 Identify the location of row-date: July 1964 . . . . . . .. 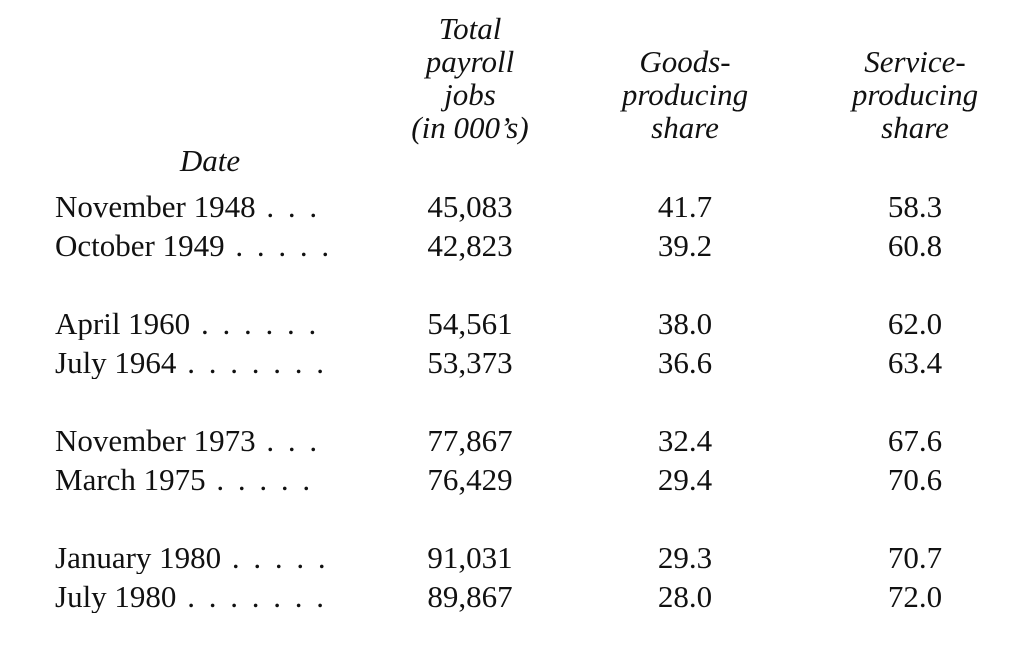
(191, 362).